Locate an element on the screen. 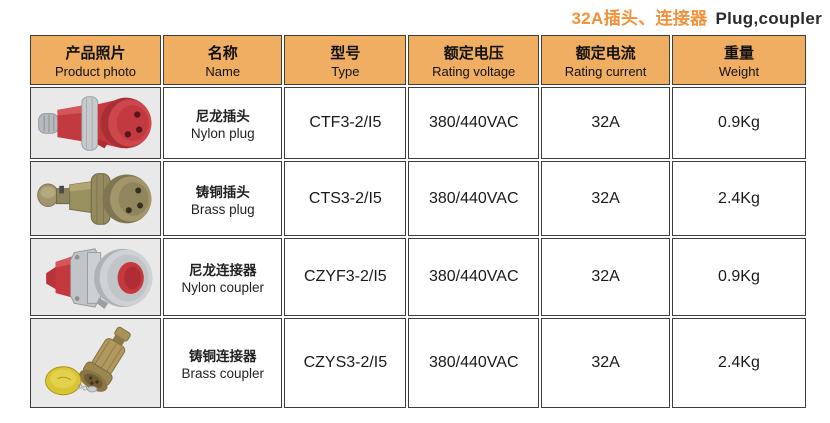  col-header-rating-current: 额定电流 Rating current is located at coordinates (605, 60).